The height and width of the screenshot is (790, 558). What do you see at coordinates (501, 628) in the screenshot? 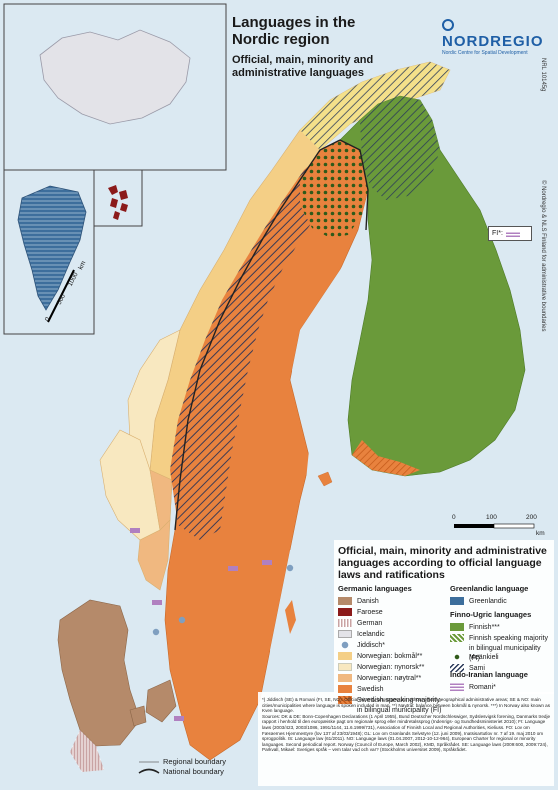
I see `legend-item: Finnish***` at bounding box center [501, 628].